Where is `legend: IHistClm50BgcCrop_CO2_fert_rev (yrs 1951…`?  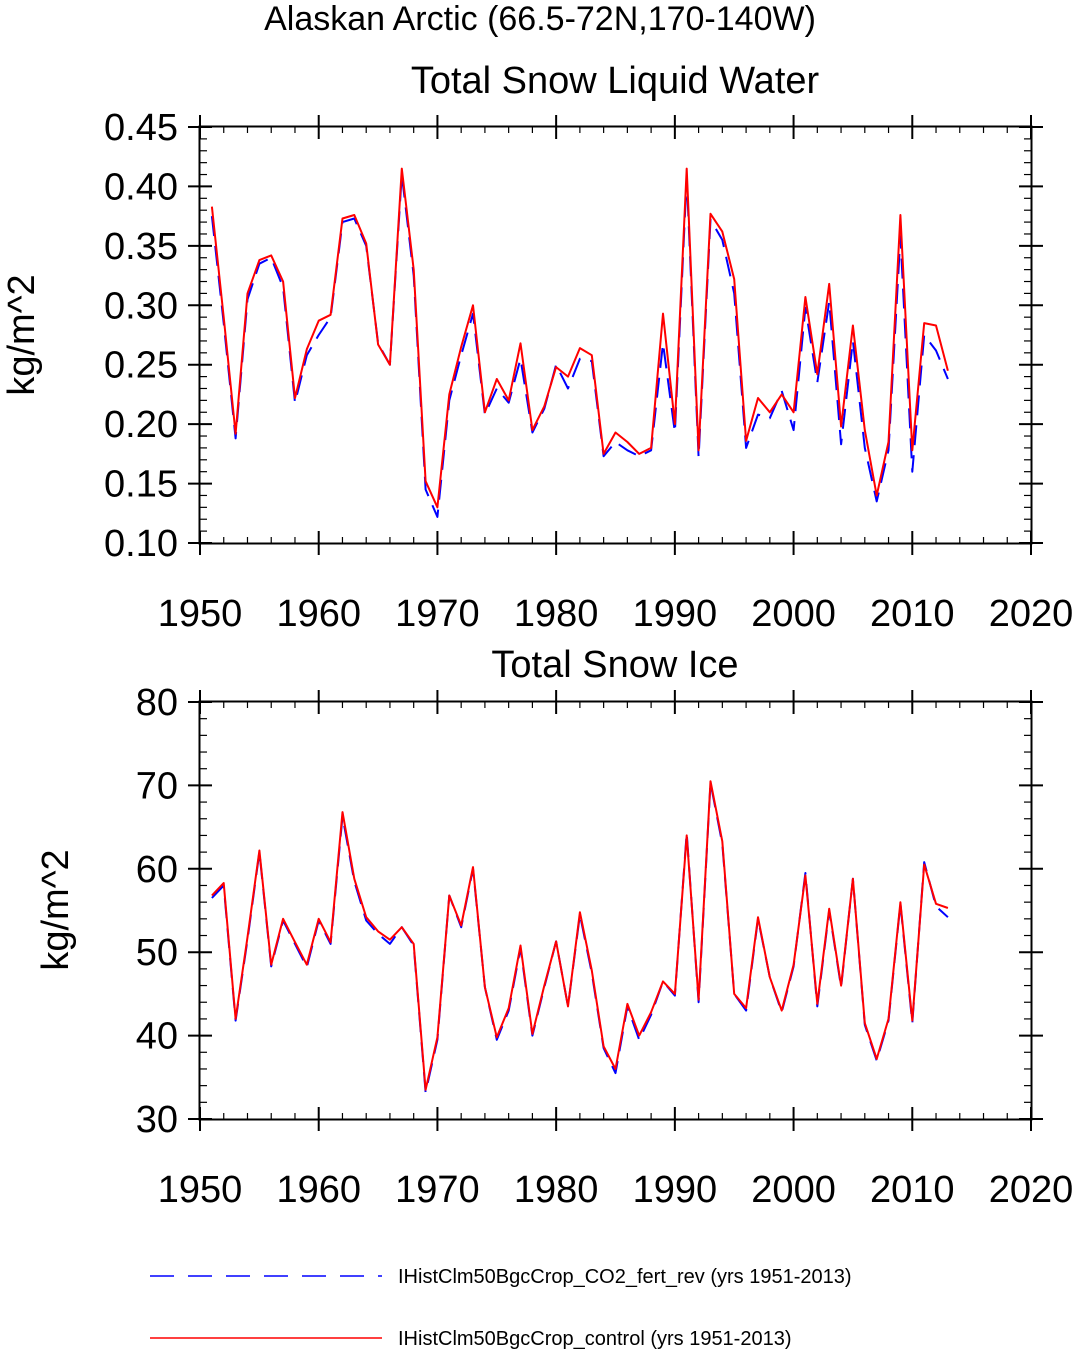
legend: IHistClm50BgcCrop_CO2_fert_rev (yrs 1951… is located at coordinates (501, 1308).